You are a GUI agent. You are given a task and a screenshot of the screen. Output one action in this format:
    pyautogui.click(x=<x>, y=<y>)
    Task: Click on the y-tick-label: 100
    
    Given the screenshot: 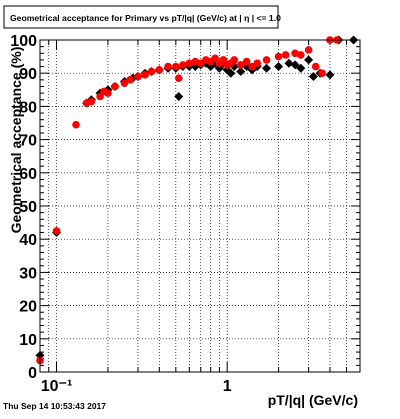 What is the action you would take?
    pyautogui.click(x=23, y=41)
    